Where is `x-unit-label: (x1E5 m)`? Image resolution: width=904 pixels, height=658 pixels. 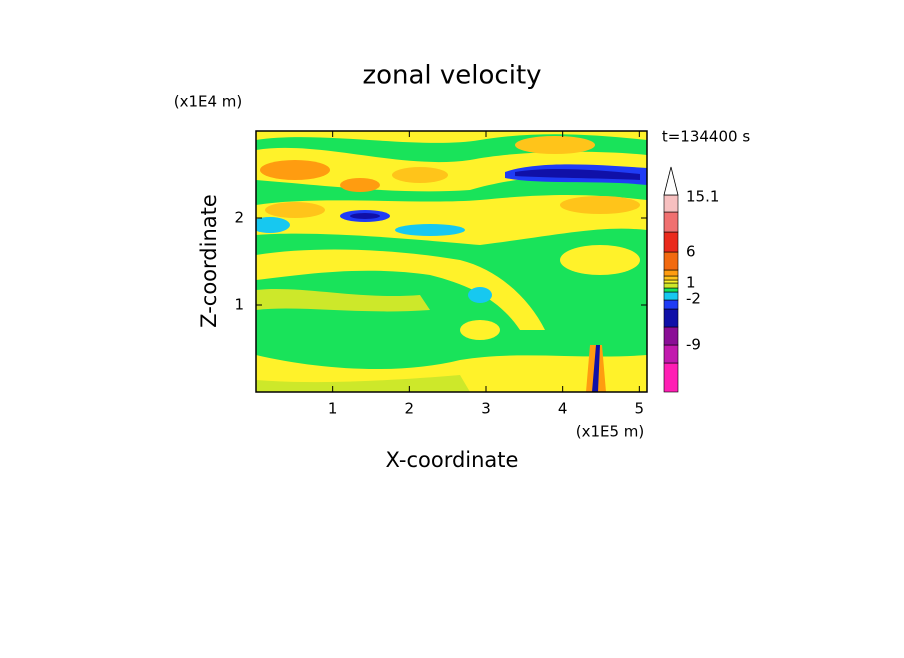
x-unit-label: (x1E5 m) is located at coordinates (610, 432).